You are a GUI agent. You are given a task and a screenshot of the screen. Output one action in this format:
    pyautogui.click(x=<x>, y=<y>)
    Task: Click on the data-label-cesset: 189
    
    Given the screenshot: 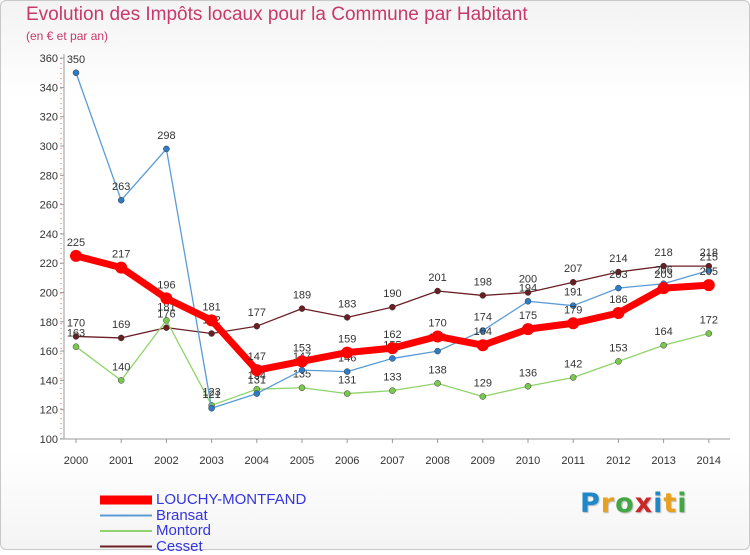 What is the action you would take?
    pyautogui.click(x=302, y=296)
    